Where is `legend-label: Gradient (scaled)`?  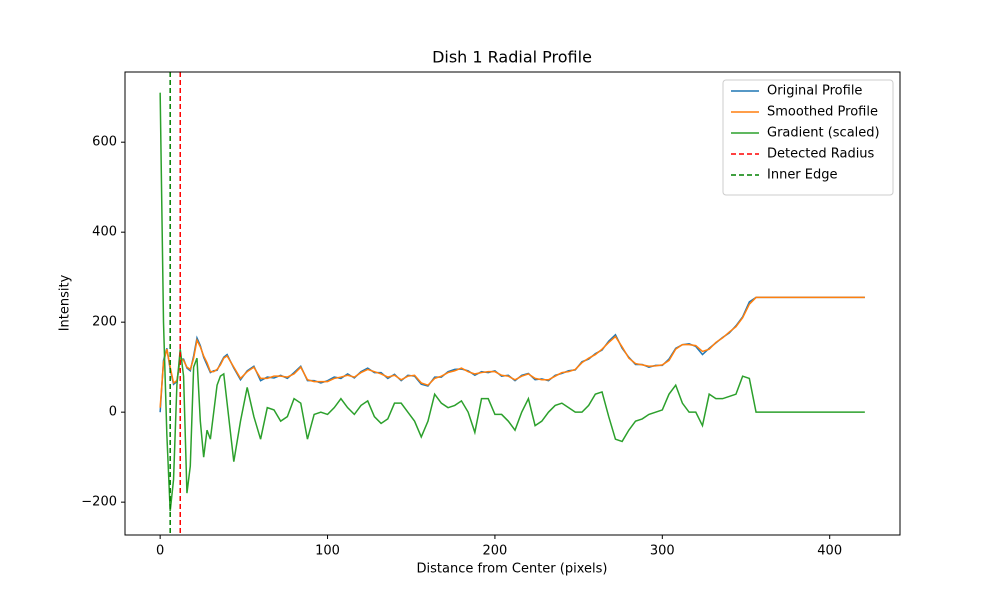
legend-label: Gradient (scaled) is located at coordinates (823, 133).